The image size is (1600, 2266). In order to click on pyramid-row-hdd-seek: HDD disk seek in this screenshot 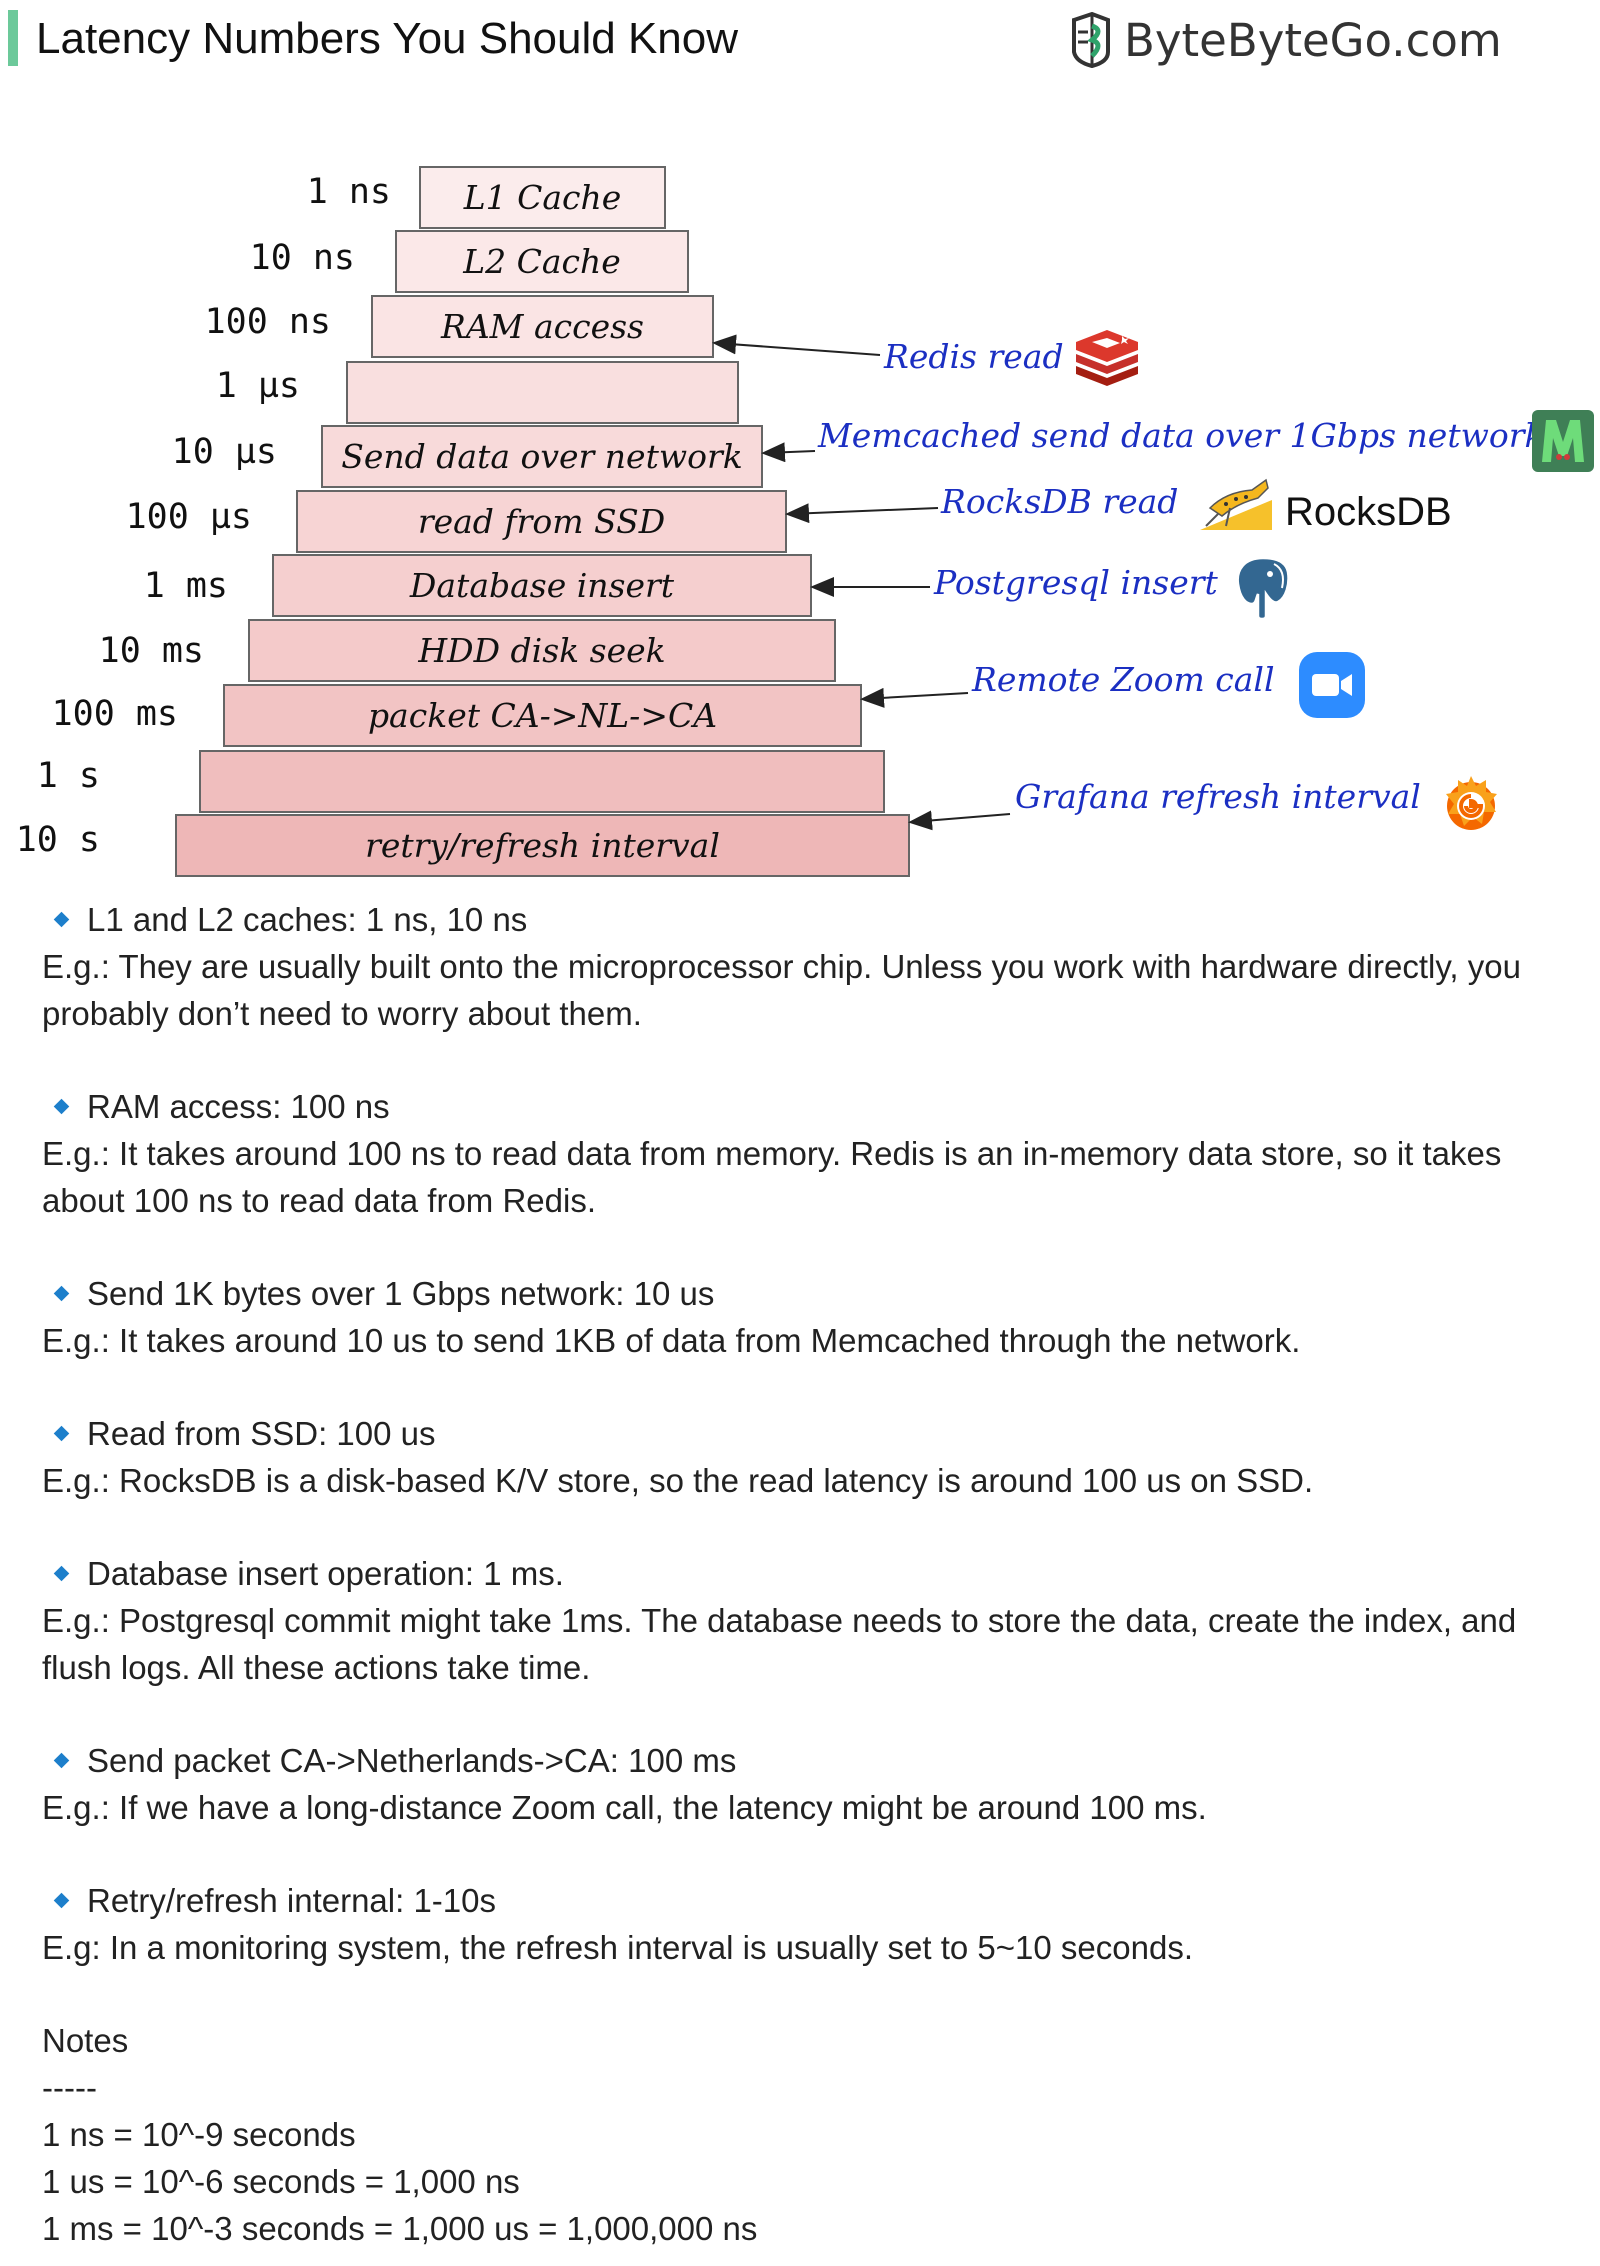, I will do `click(542, 650)`.